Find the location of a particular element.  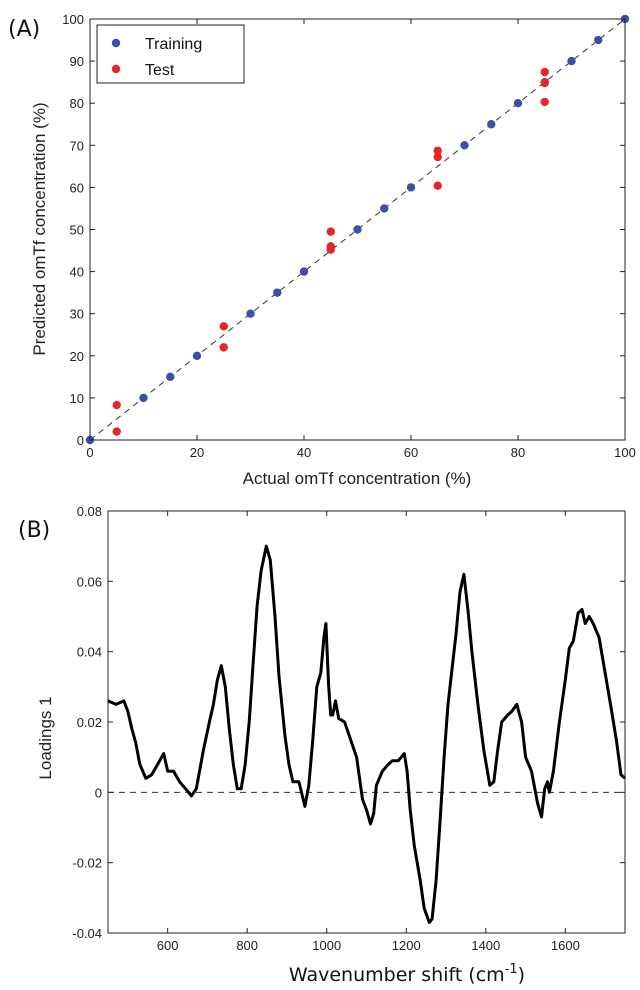

x-tick-label: 100 is located at coordinates (625, 452).